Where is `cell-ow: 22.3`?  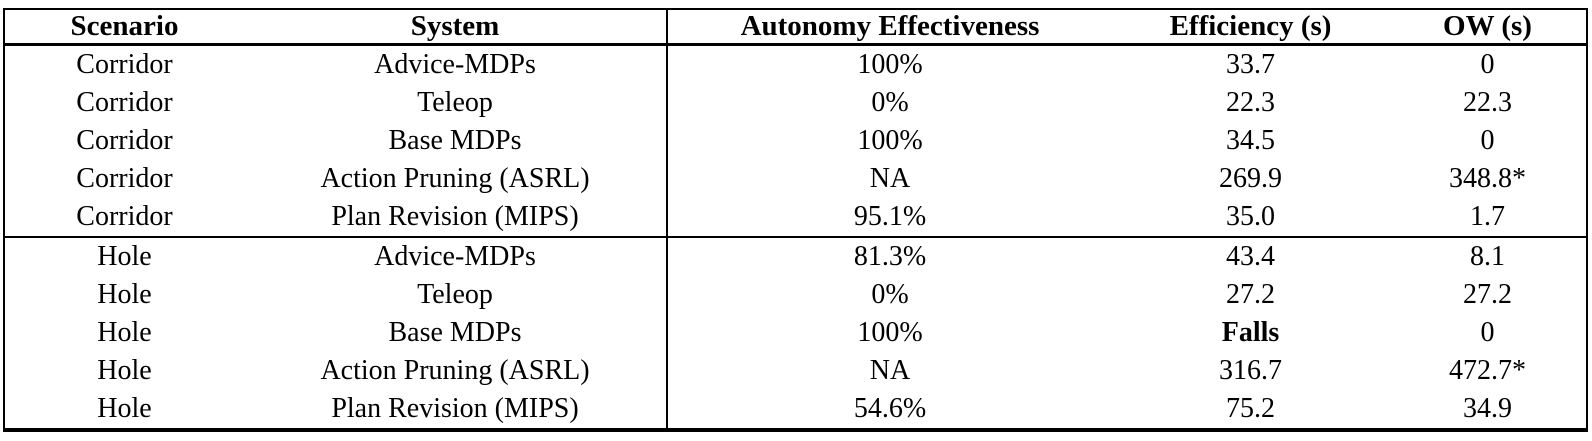 cell-ow: 22.3 is located at coordinates (1487, 102).